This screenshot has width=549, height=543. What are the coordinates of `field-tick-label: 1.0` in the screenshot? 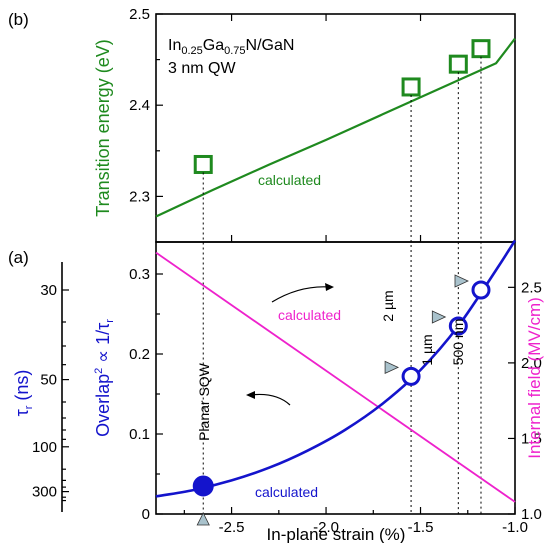 It's located at (531, 514).